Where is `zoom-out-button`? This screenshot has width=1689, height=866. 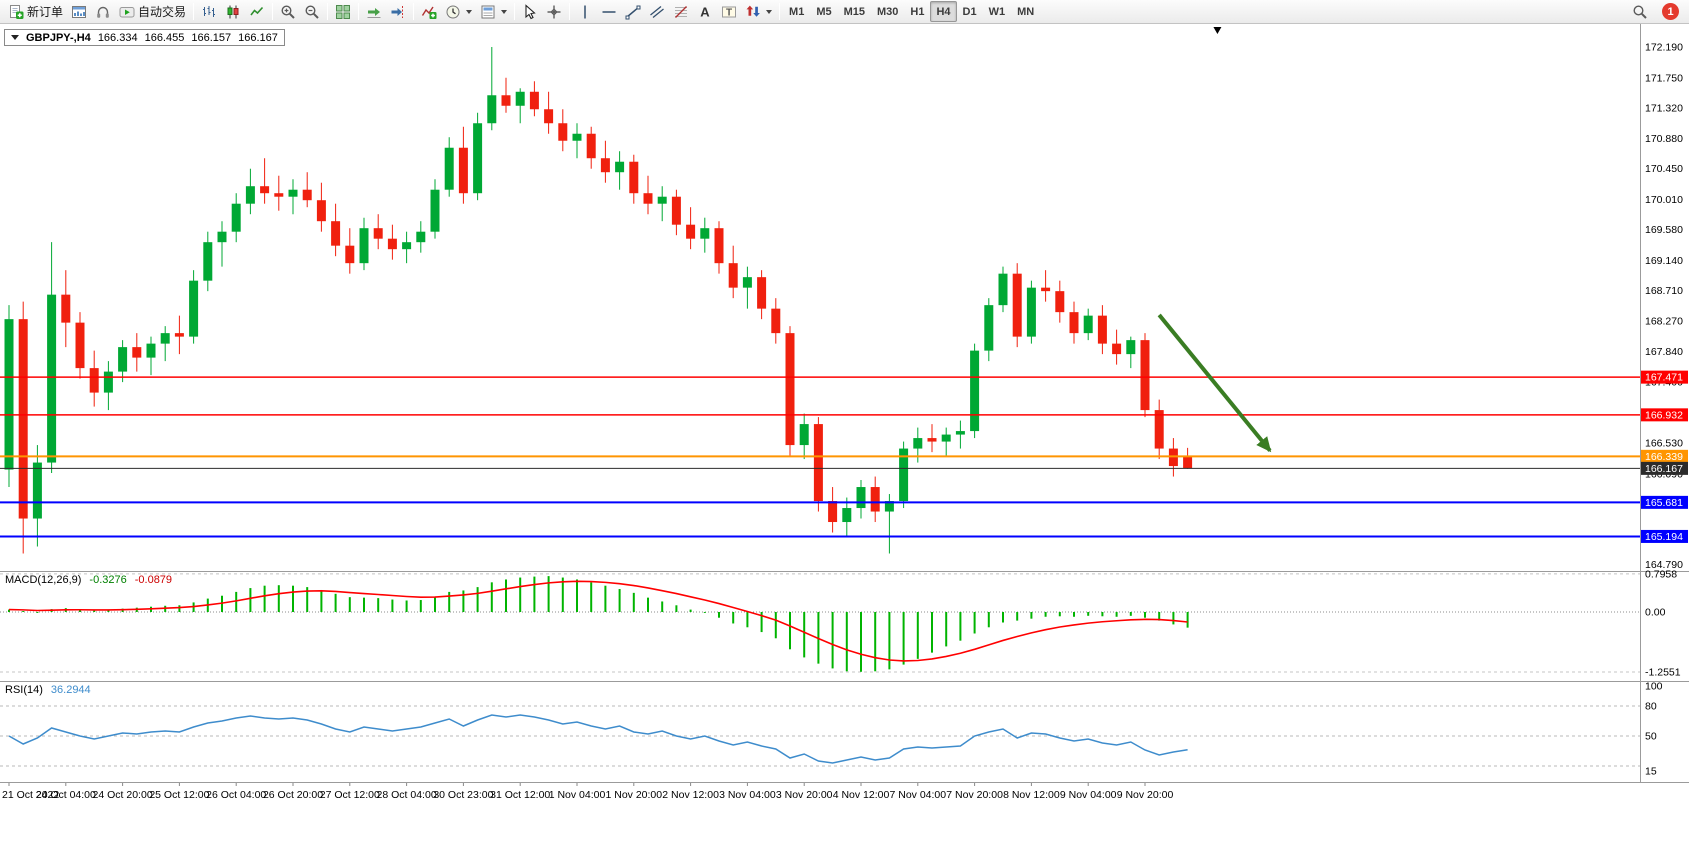 zoom-out-button is located at coordinates (312, 11).